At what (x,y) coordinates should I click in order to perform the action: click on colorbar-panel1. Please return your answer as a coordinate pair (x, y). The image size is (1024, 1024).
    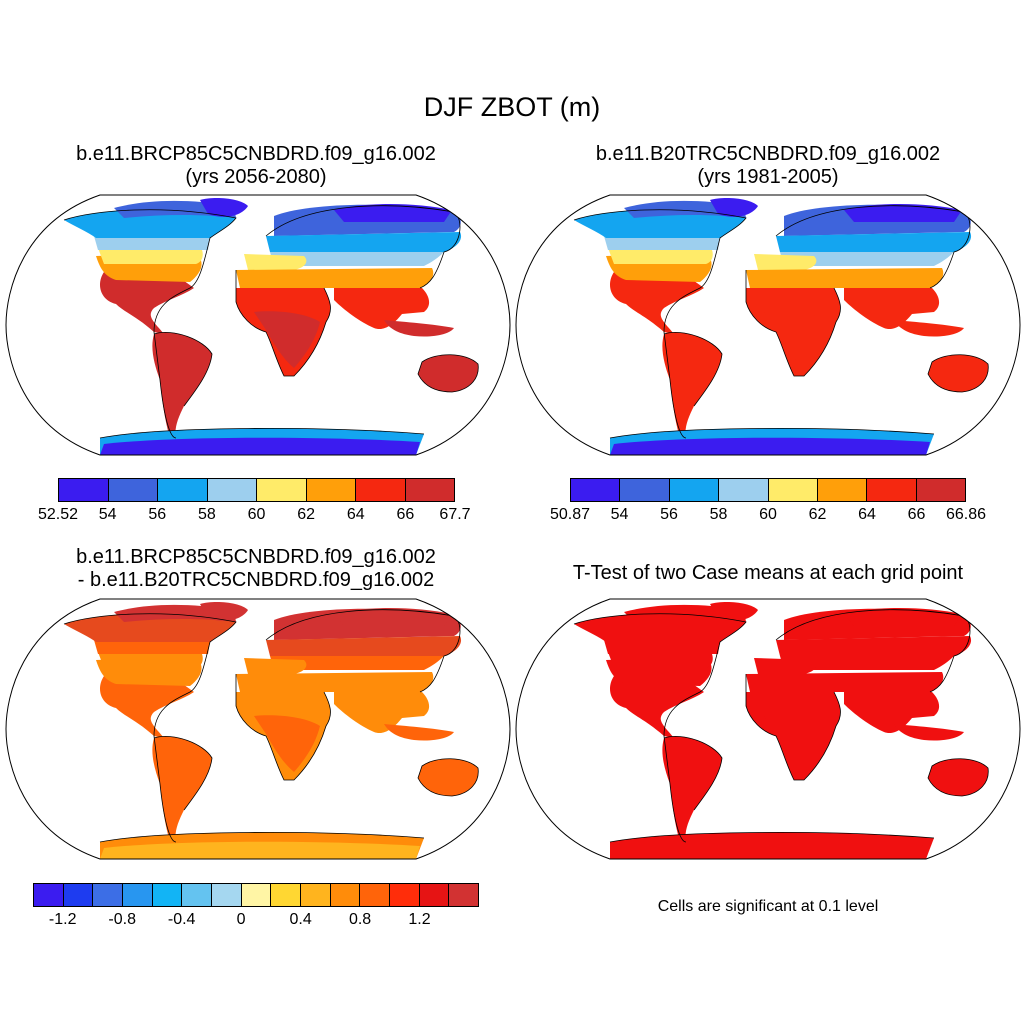
    Looking at the image, I should click on (256, 490).